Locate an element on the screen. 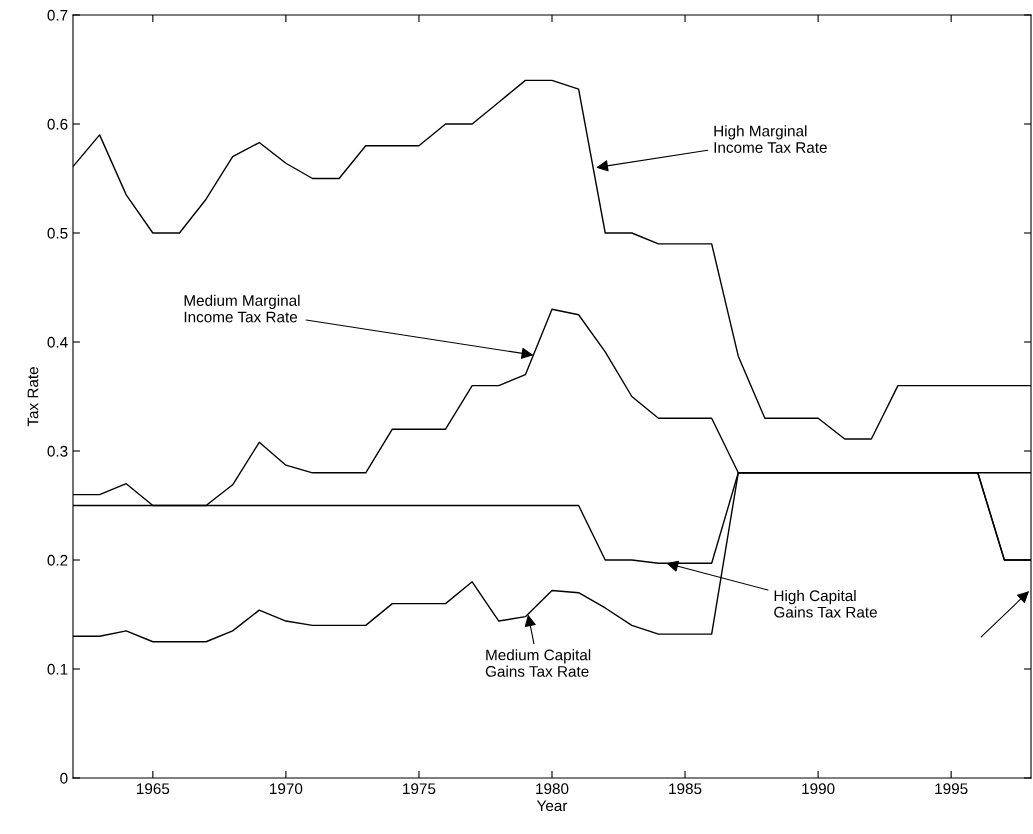  y-tick-label: 0.1 is located at coordinates (57, 669).